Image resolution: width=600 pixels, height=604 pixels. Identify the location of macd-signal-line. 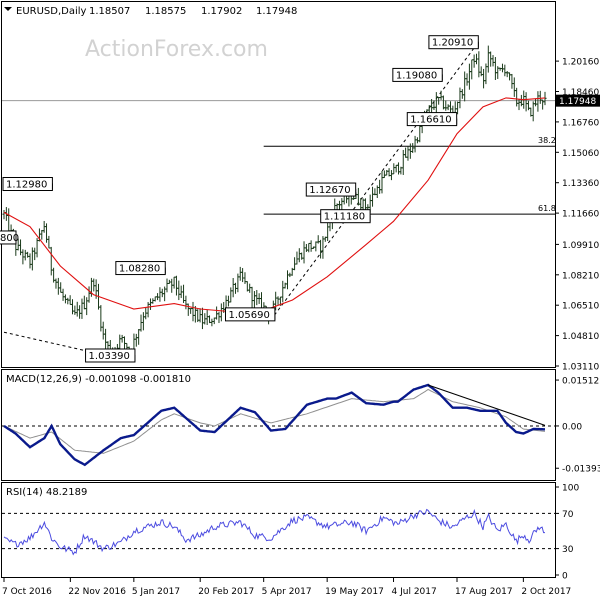
(274, 421).